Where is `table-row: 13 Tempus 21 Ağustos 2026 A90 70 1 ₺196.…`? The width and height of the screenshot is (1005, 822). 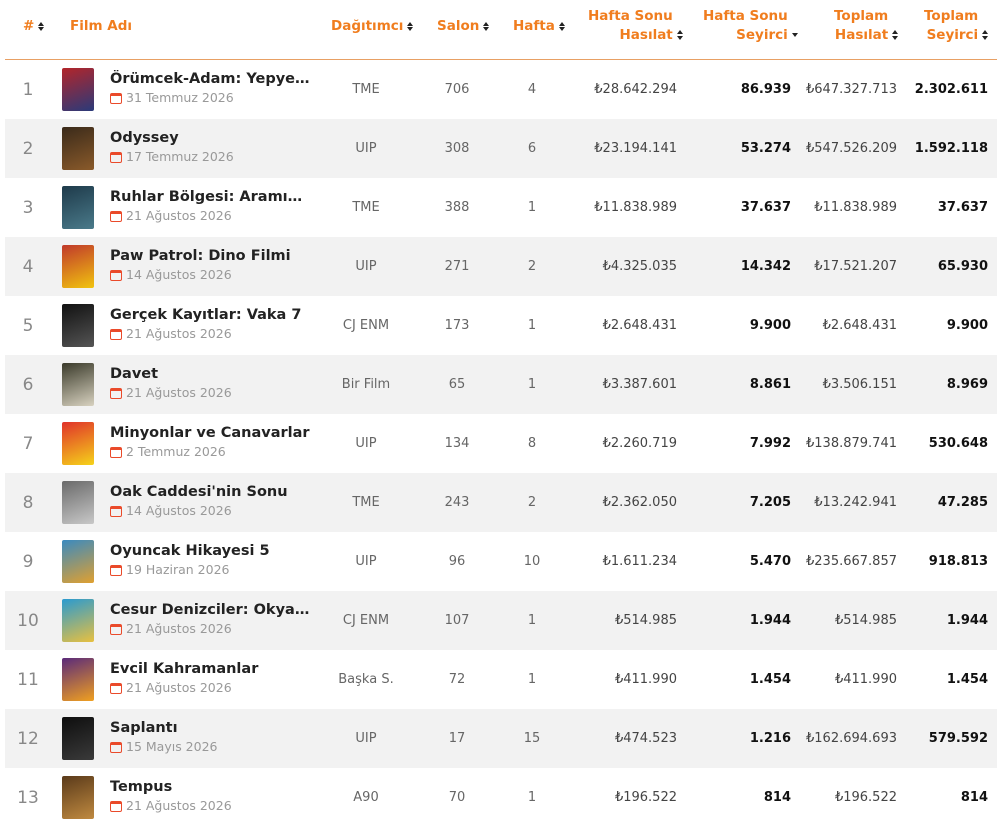
table-row: 13 Tempus 21 Ağustos 2026 A90 70 1 ₺196.… is located at coordinates (501, 795).